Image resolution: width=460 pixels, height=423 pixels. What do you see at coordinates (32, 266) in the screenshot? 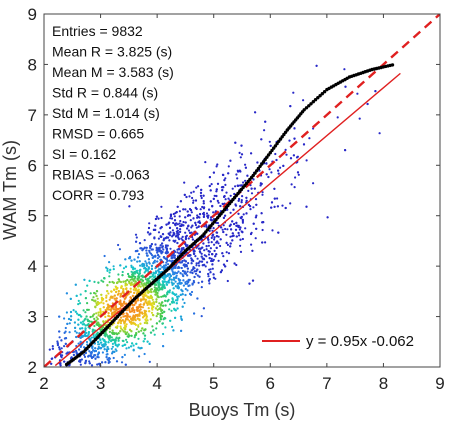
I see `y-tick-label: 4` at bounding box center [32, 266].